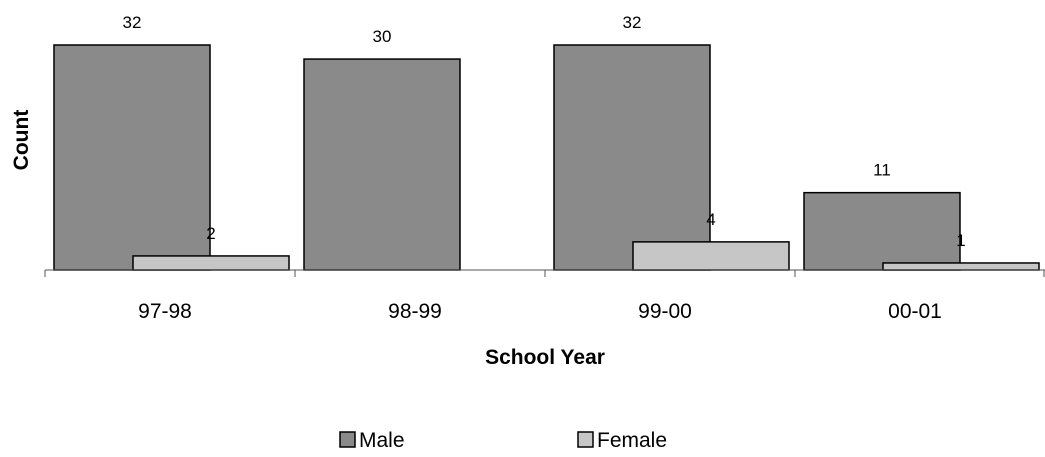 This screenshot has width=1045, height=457. What do you see at coordinates (382, 36) in the screenshot?
I see `data-label-male-98-99: 30` at bounding box center [382, 36].